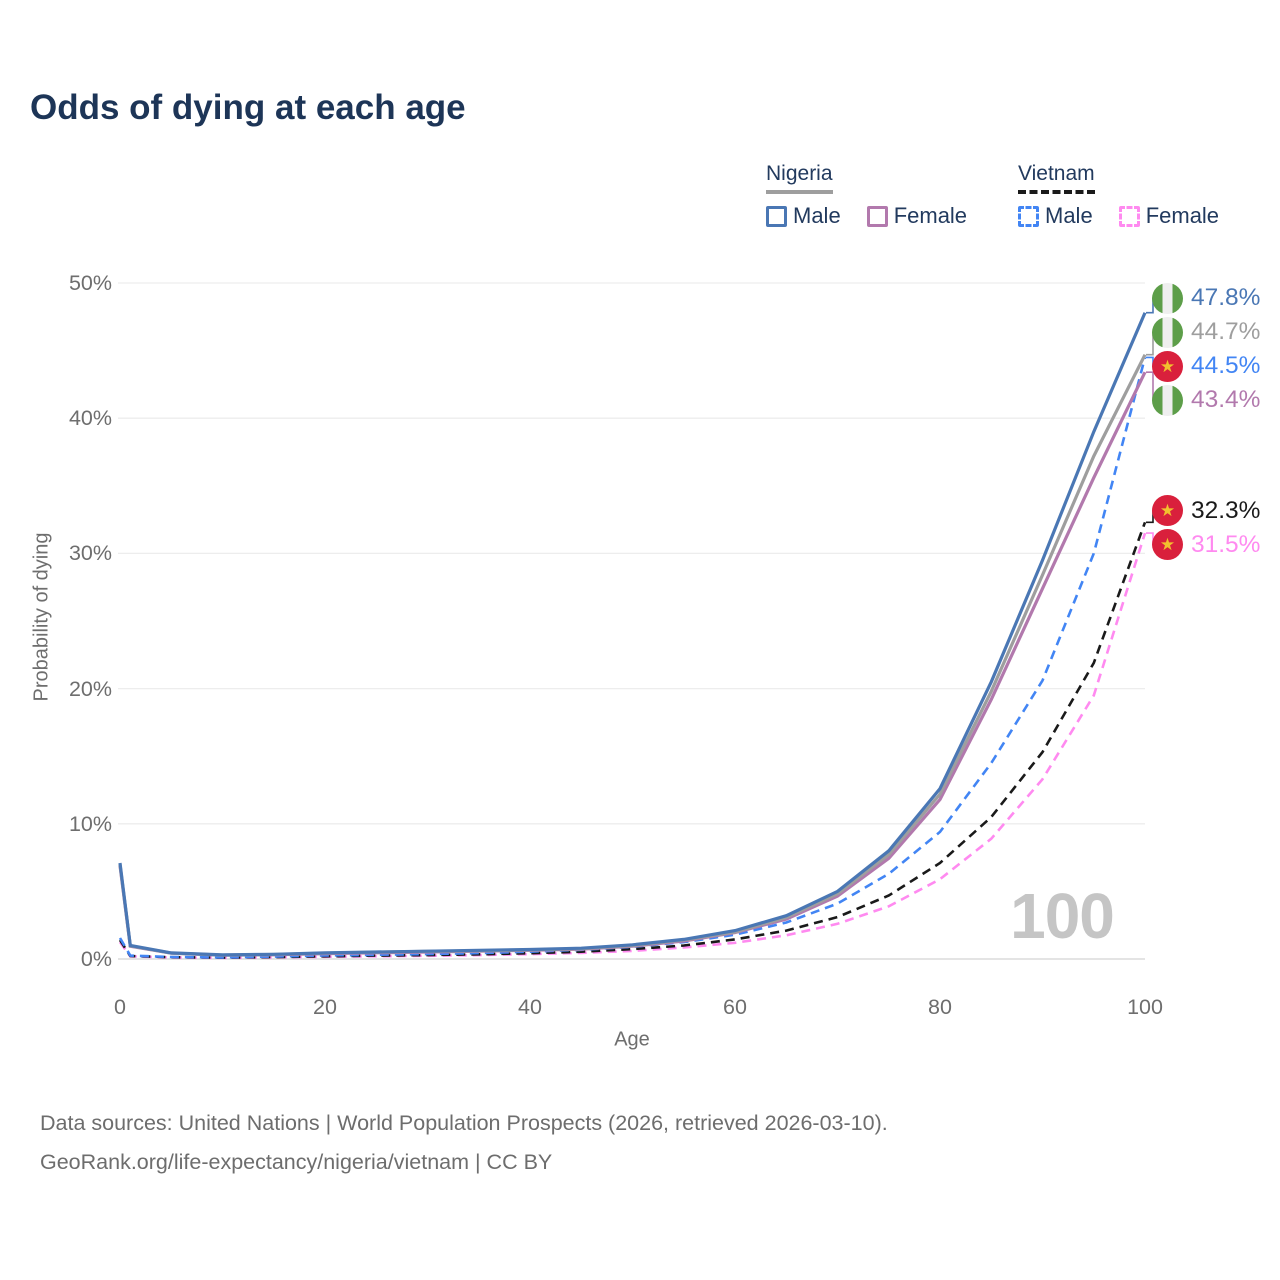 This screenshot has height=1280, width=1280. Describe the element at coordinates (1062, 916) in the screenshot. I see `watermark: 100` at that location.